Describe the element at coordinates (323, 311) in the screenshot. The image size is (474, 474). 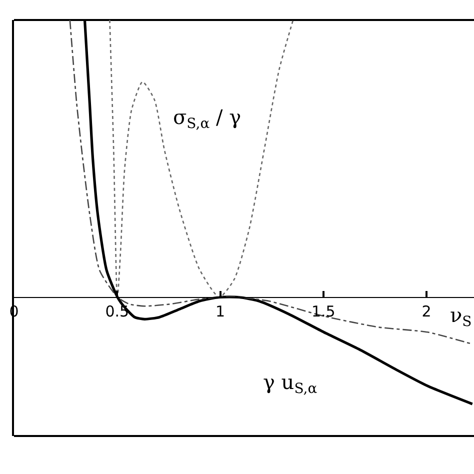
I see `x-tick-label: 1.5` at that location.